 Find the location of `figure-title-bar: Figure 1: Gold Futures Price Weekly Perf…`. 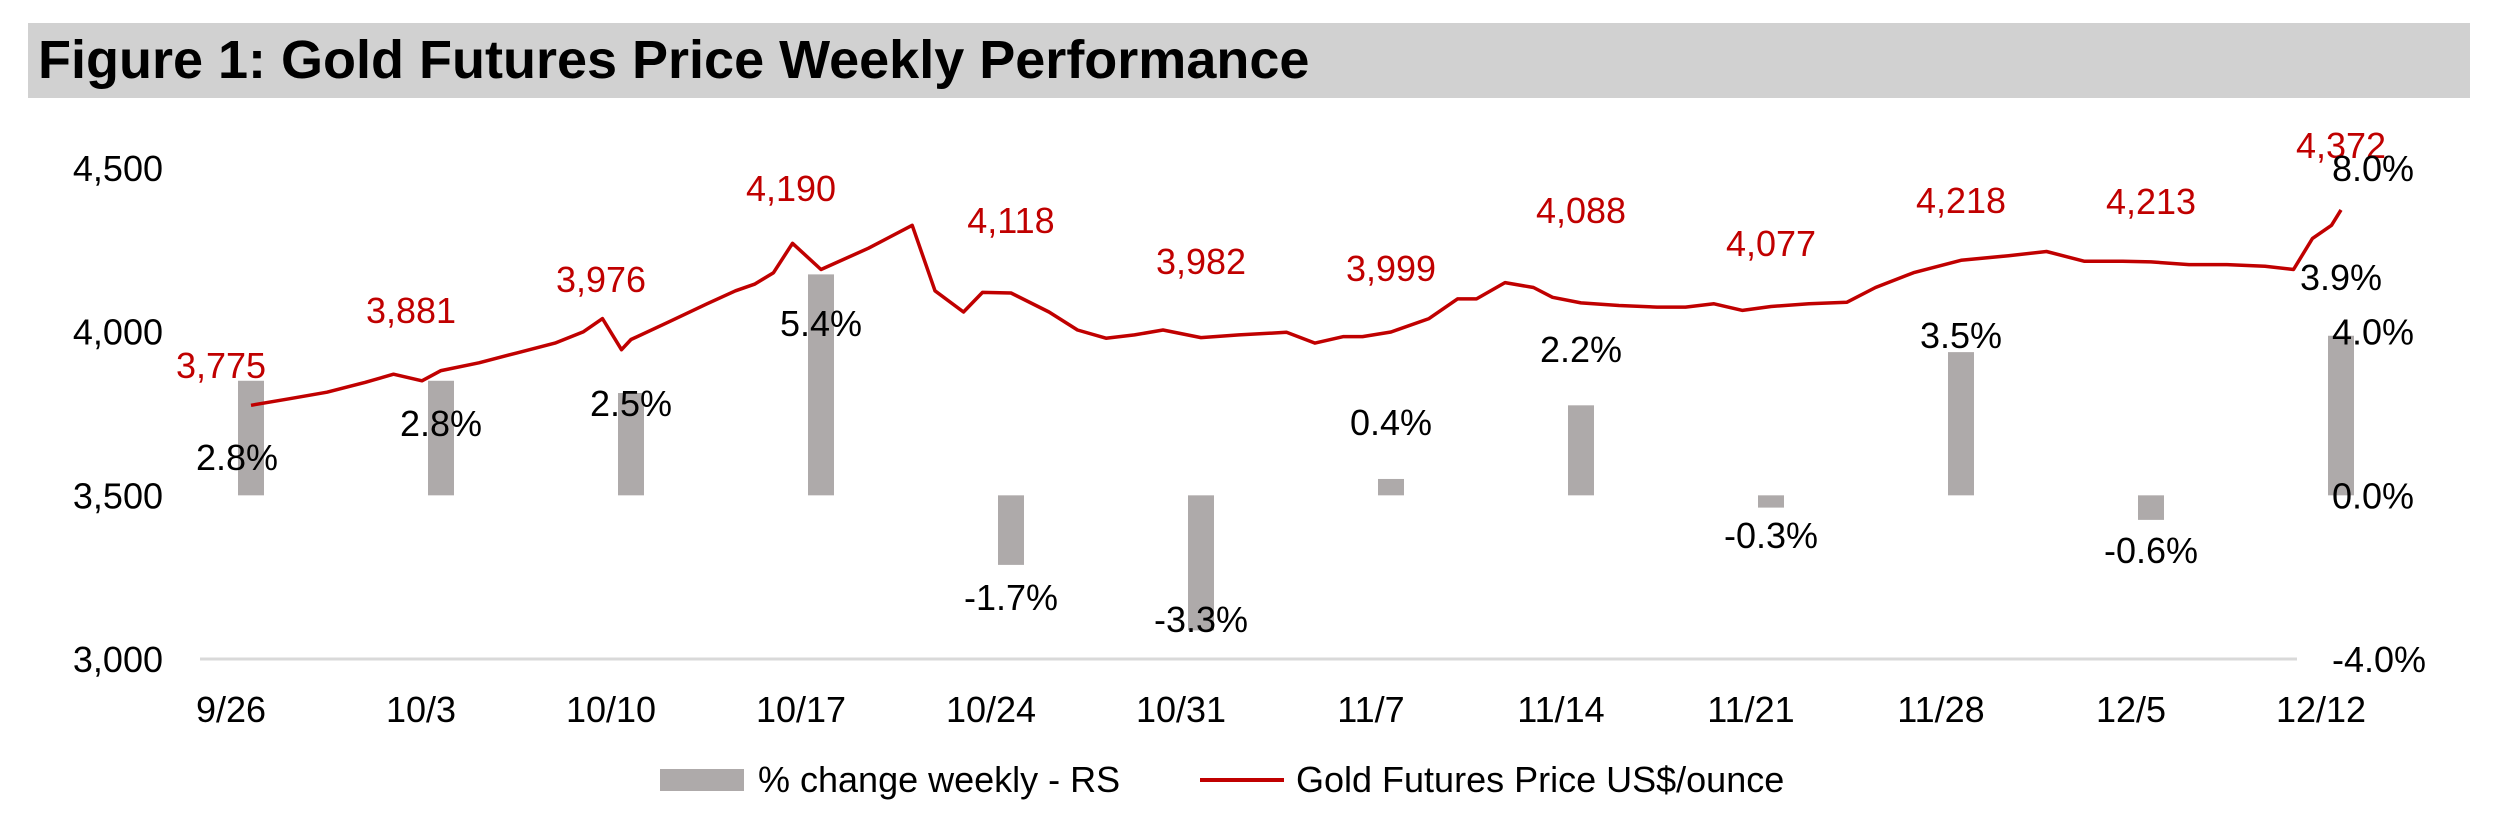

figure-title-bar: Figure 1: Gold Futures Price Weekly Perf… is located at coordinates (1249, 60).